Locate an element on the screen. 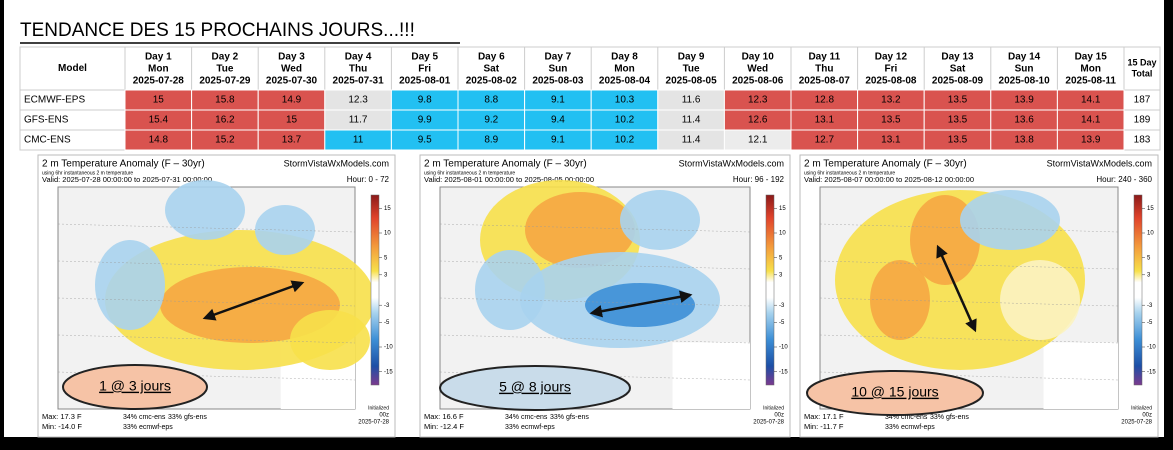 The height and width of the screenshot is (450, 1173). header-cell: 2025-08-10 is located at coordinates (1025, 81).